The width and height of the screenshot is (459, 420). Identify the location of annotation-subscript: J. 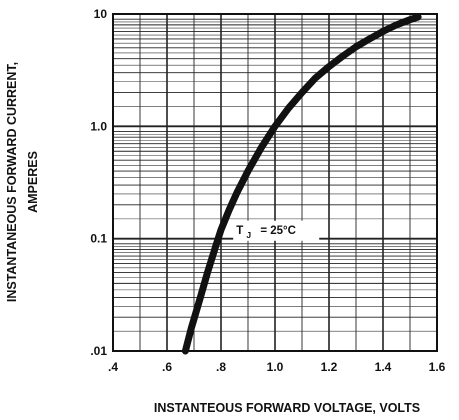
(248, 235).